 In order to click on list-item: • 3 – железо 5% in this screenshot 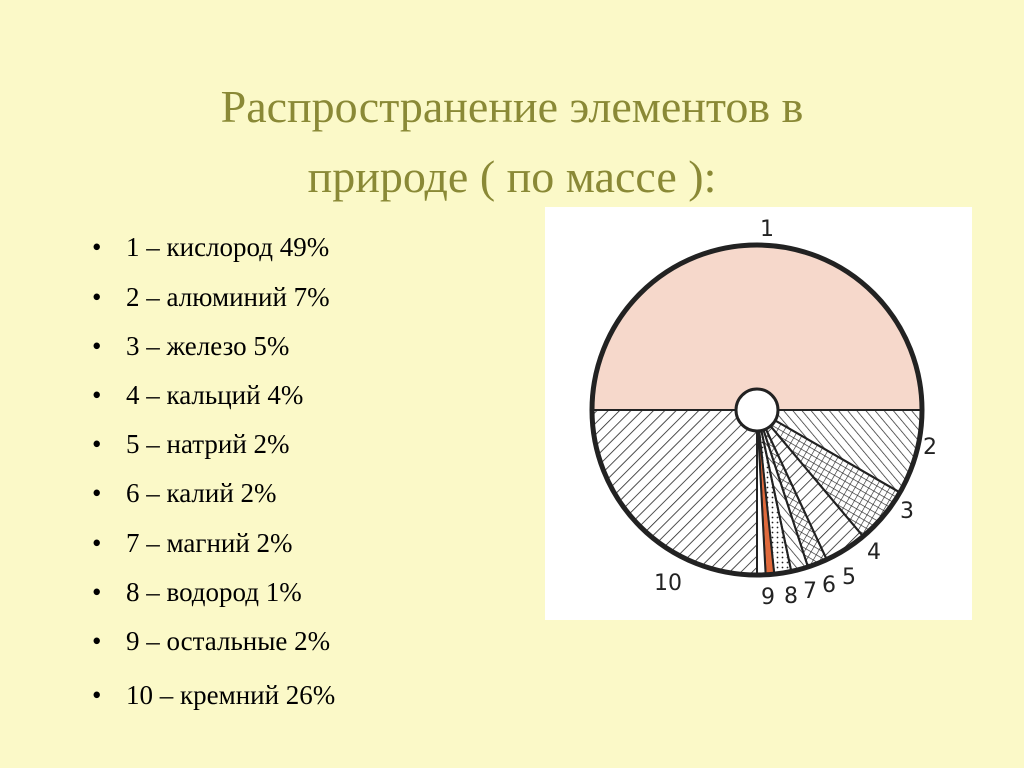, I will do `click(190, 346)`.